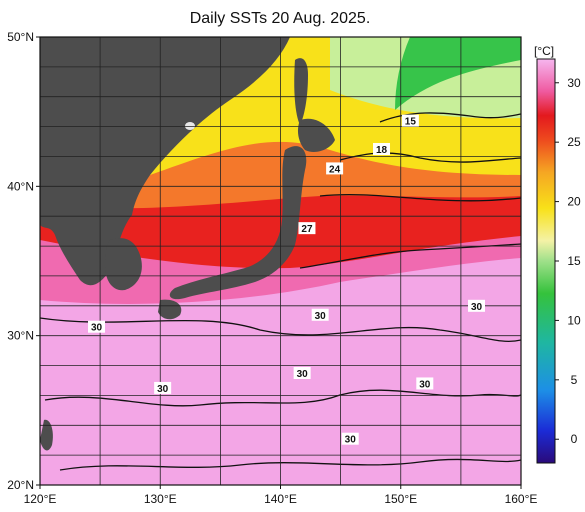 This screenshot has width=585, height=512. What do you see at coordinates (280, 499) in the screenshot?
I see `x-tick-label: 140°E` at bounding box center [280, 499].